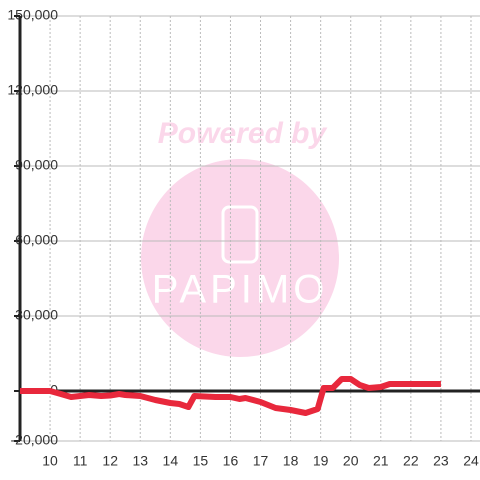  What do you see at coordinates (351, 461) in the screenshot?
I see `x-tick-label: 20` at bounding box center [351, 461].